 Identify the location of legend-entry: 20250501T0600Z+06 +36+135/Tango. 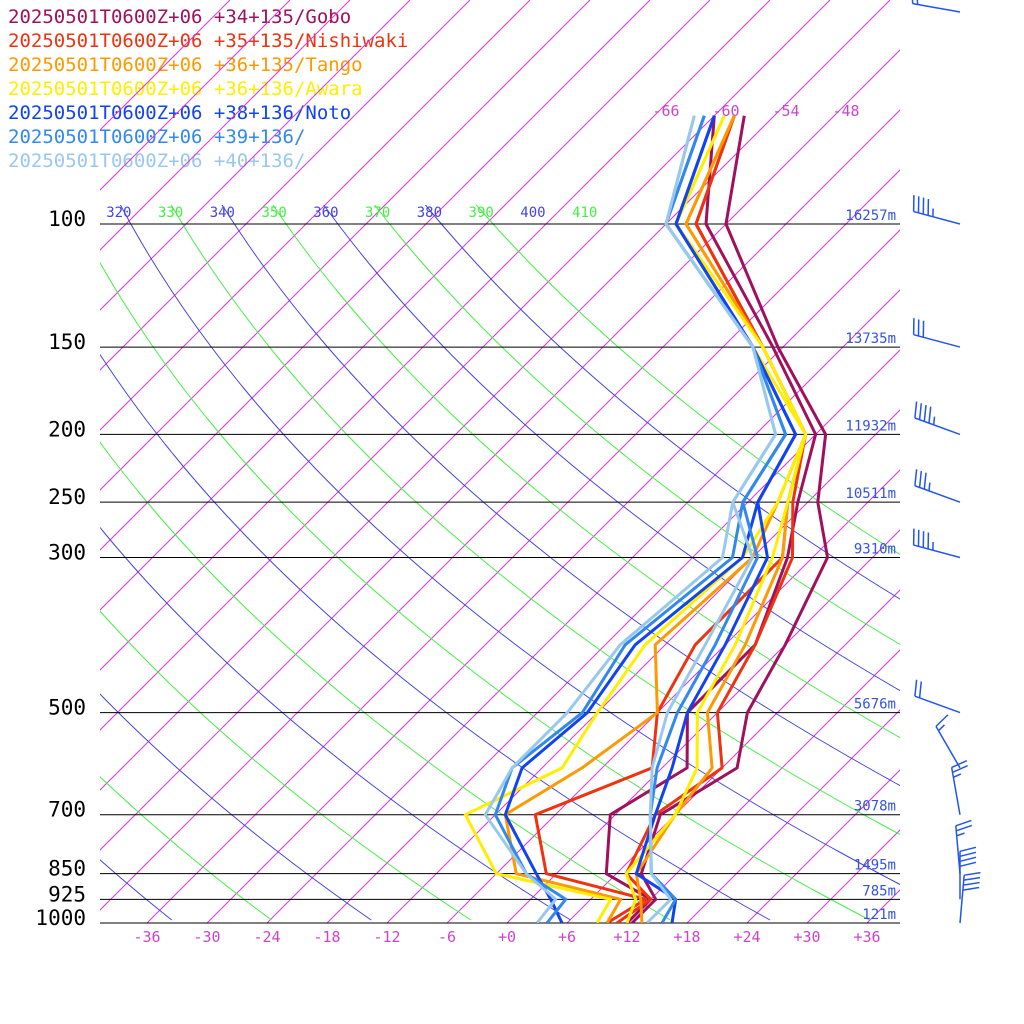
(185, 65).